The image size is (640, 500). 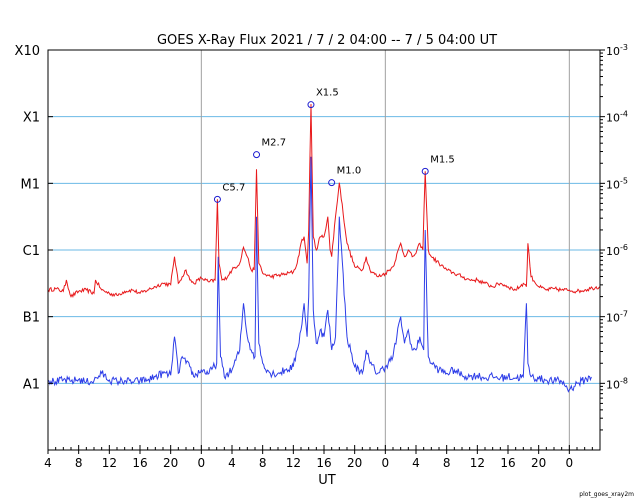 What do you see at coordinates (31, 184) in the screenshot?
I see `class-label: M1` at bounding box center [31, 184].